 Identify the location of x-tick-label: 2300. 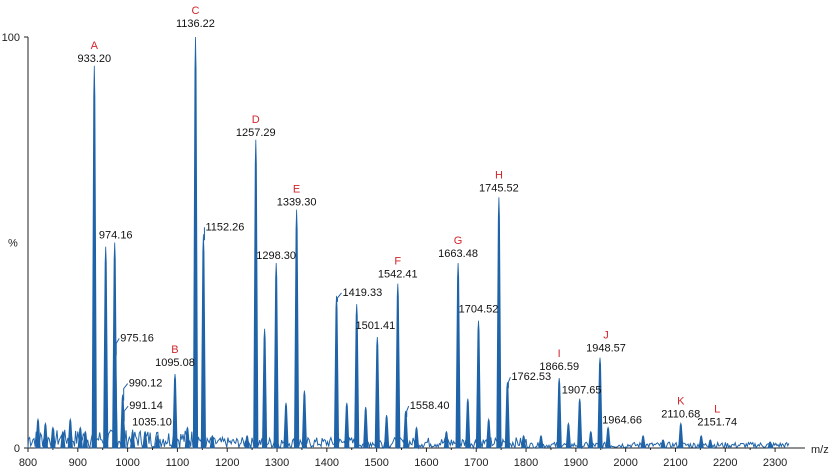
(775, 463).